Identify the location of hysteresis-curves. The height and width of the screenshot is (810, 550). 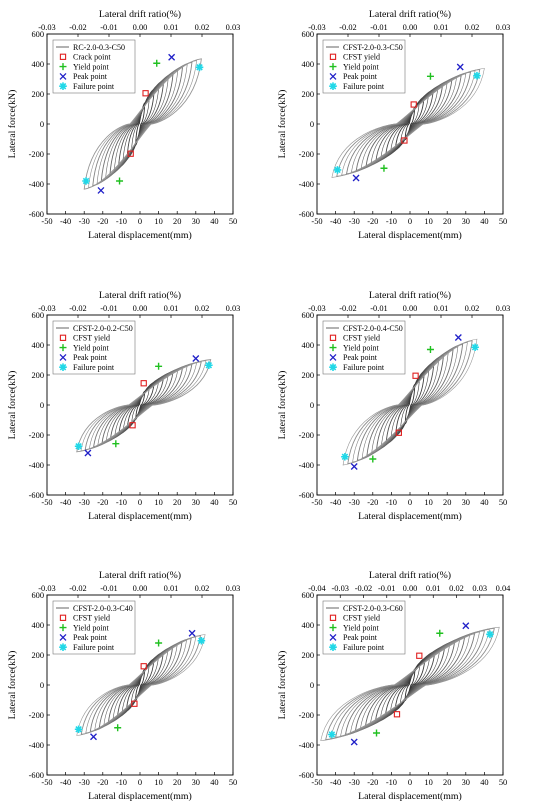
(410, 402).